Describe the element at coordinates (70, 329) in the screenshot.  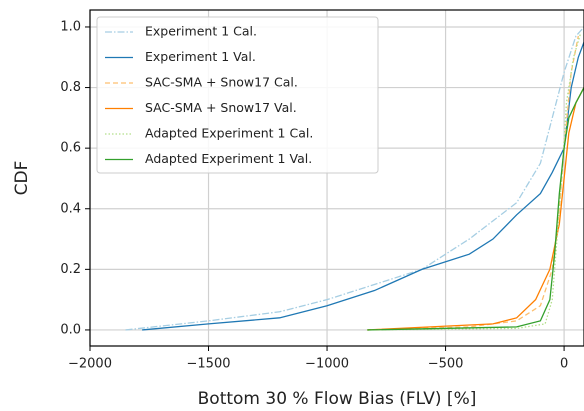
I see `y-tick-label: 0.0` at that location.